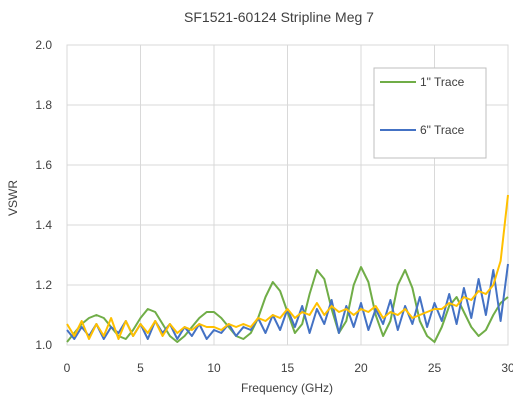 The image size is (513, 407). I want to click on chart-title: SF1521-60124 Stripline Meg 7, so click(279, 17).